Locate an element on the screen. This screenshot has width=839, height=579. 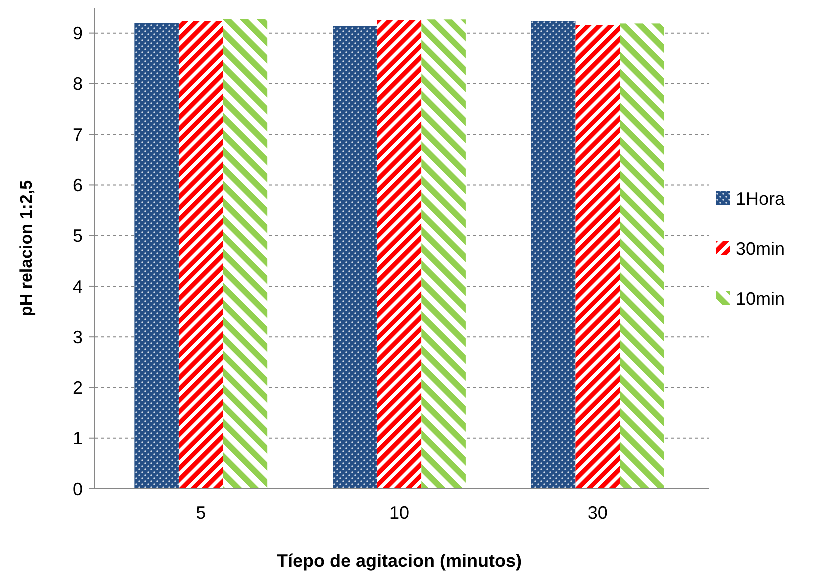
legend-label: 30min is located at coordinates (761, 248).